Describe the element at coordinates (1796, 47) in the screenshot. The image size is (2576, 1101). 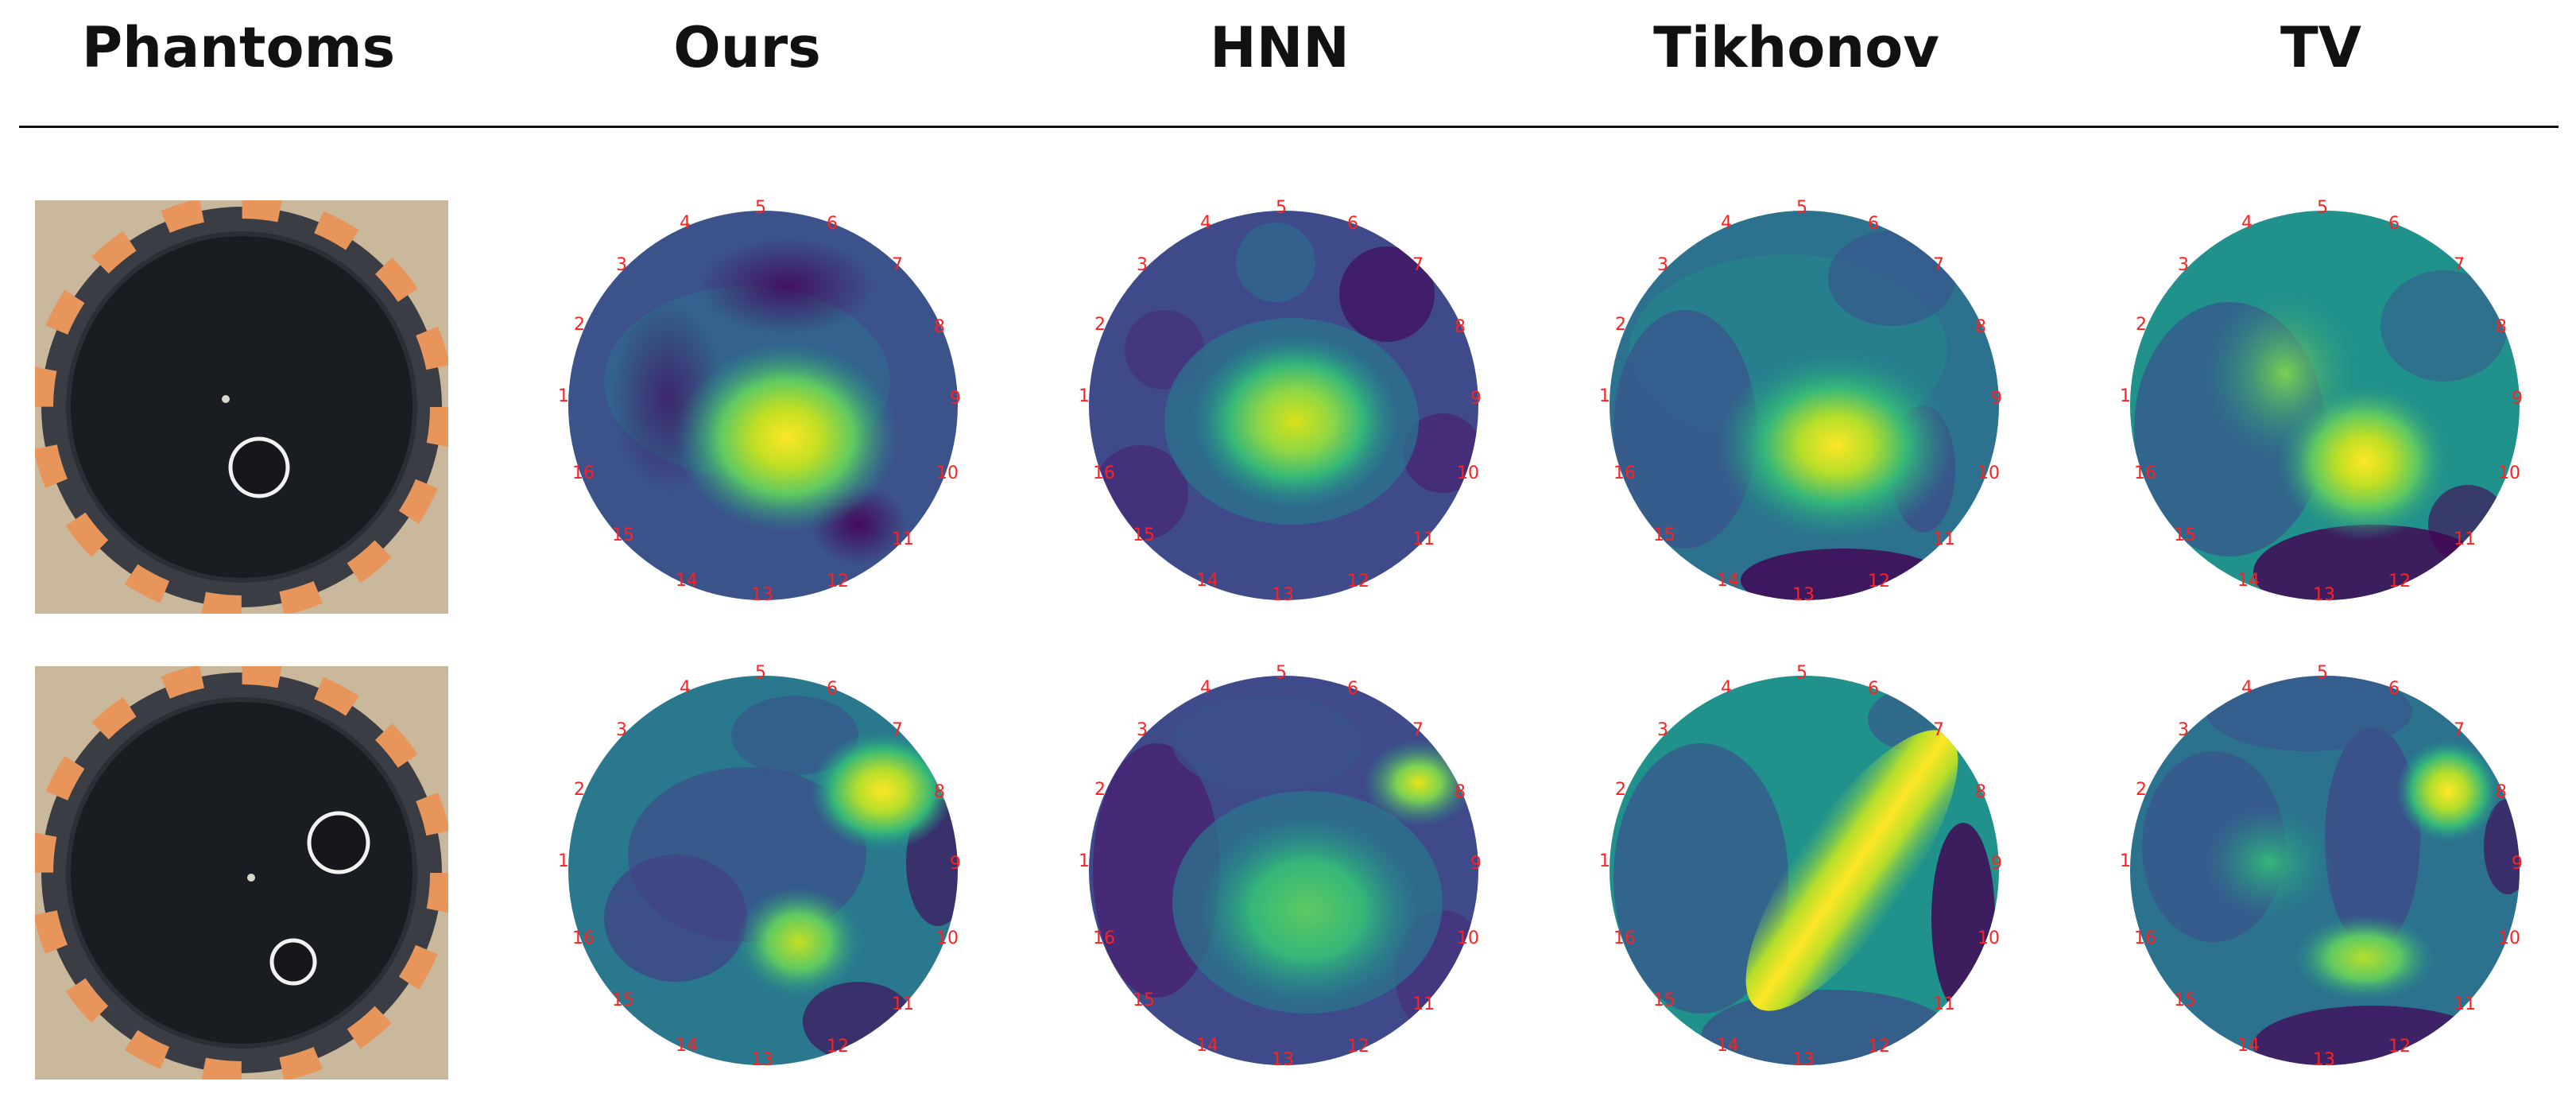
I see `header-tikhonov: Tikhonov` at that location.